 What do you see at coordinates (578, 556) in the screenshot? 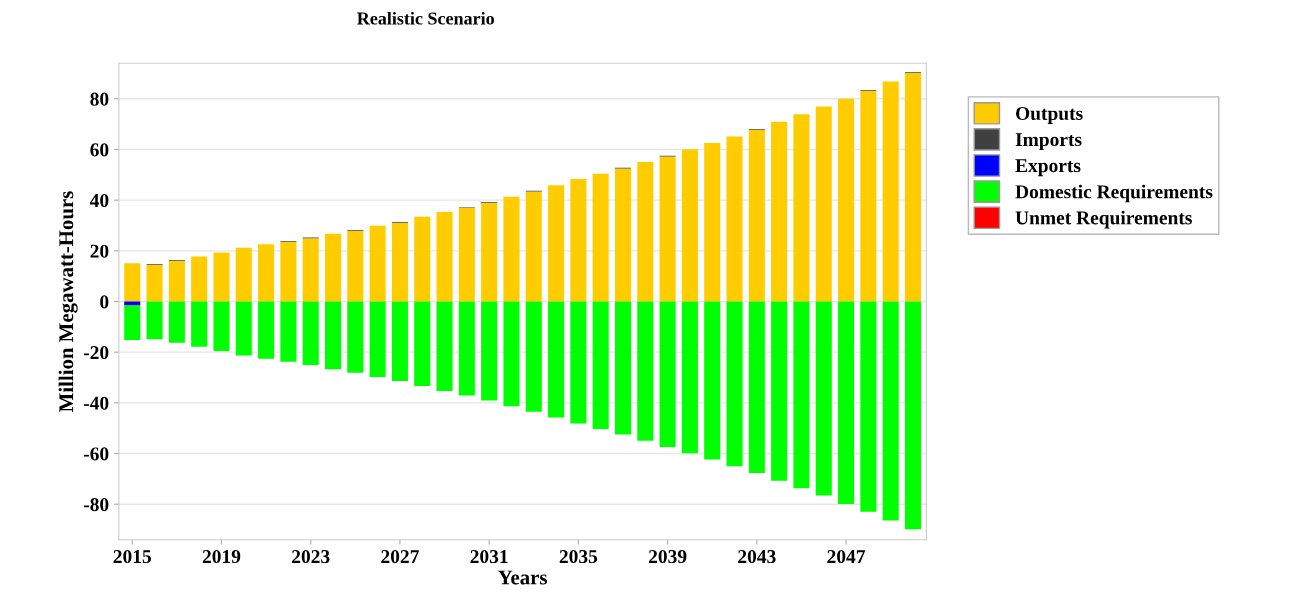
I see `x-tick-label: 2035` at bounding box center [578, 556].